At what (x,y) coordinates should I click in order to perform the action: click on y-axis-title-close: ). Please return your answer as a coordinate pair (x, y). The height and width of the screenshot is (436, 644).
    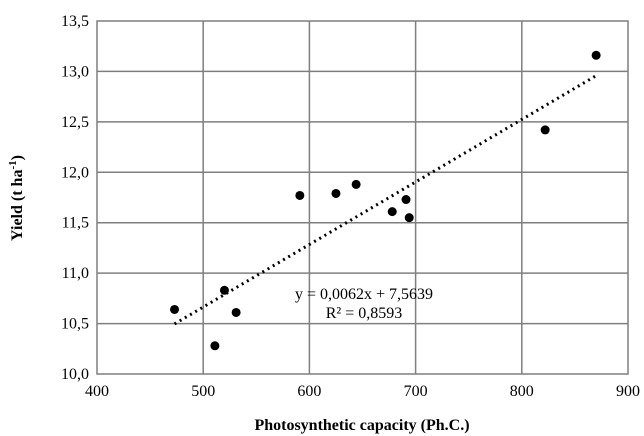
    Looking at the image, I should click on (17, 157).